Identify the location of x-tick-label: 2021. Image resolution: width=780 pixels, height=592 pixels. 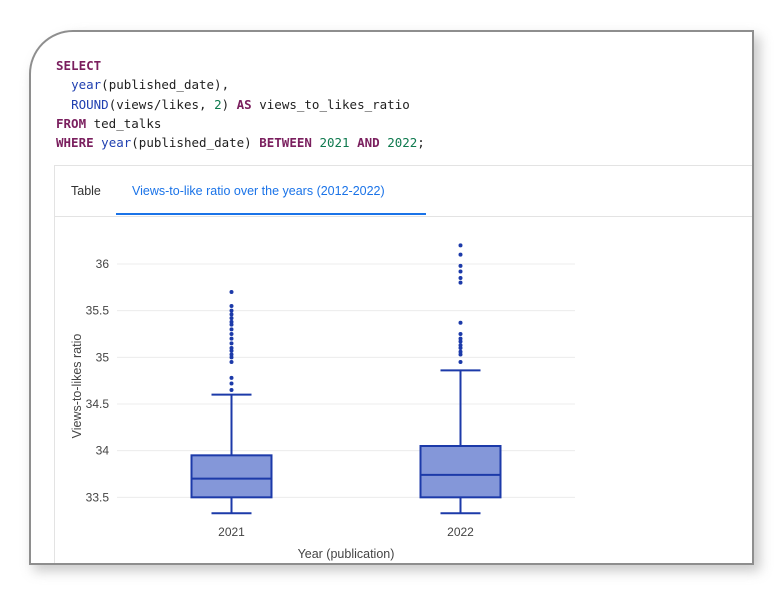
(231, 532).